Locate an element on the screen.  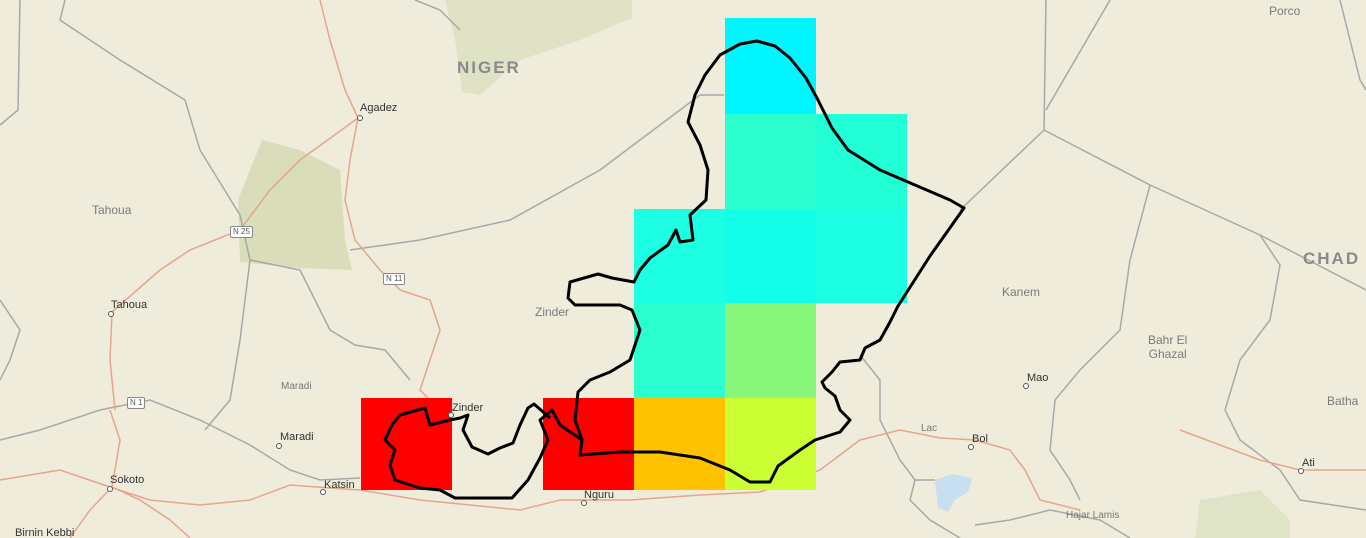
city-marker-tahoua is located at coordinates (111, 314).